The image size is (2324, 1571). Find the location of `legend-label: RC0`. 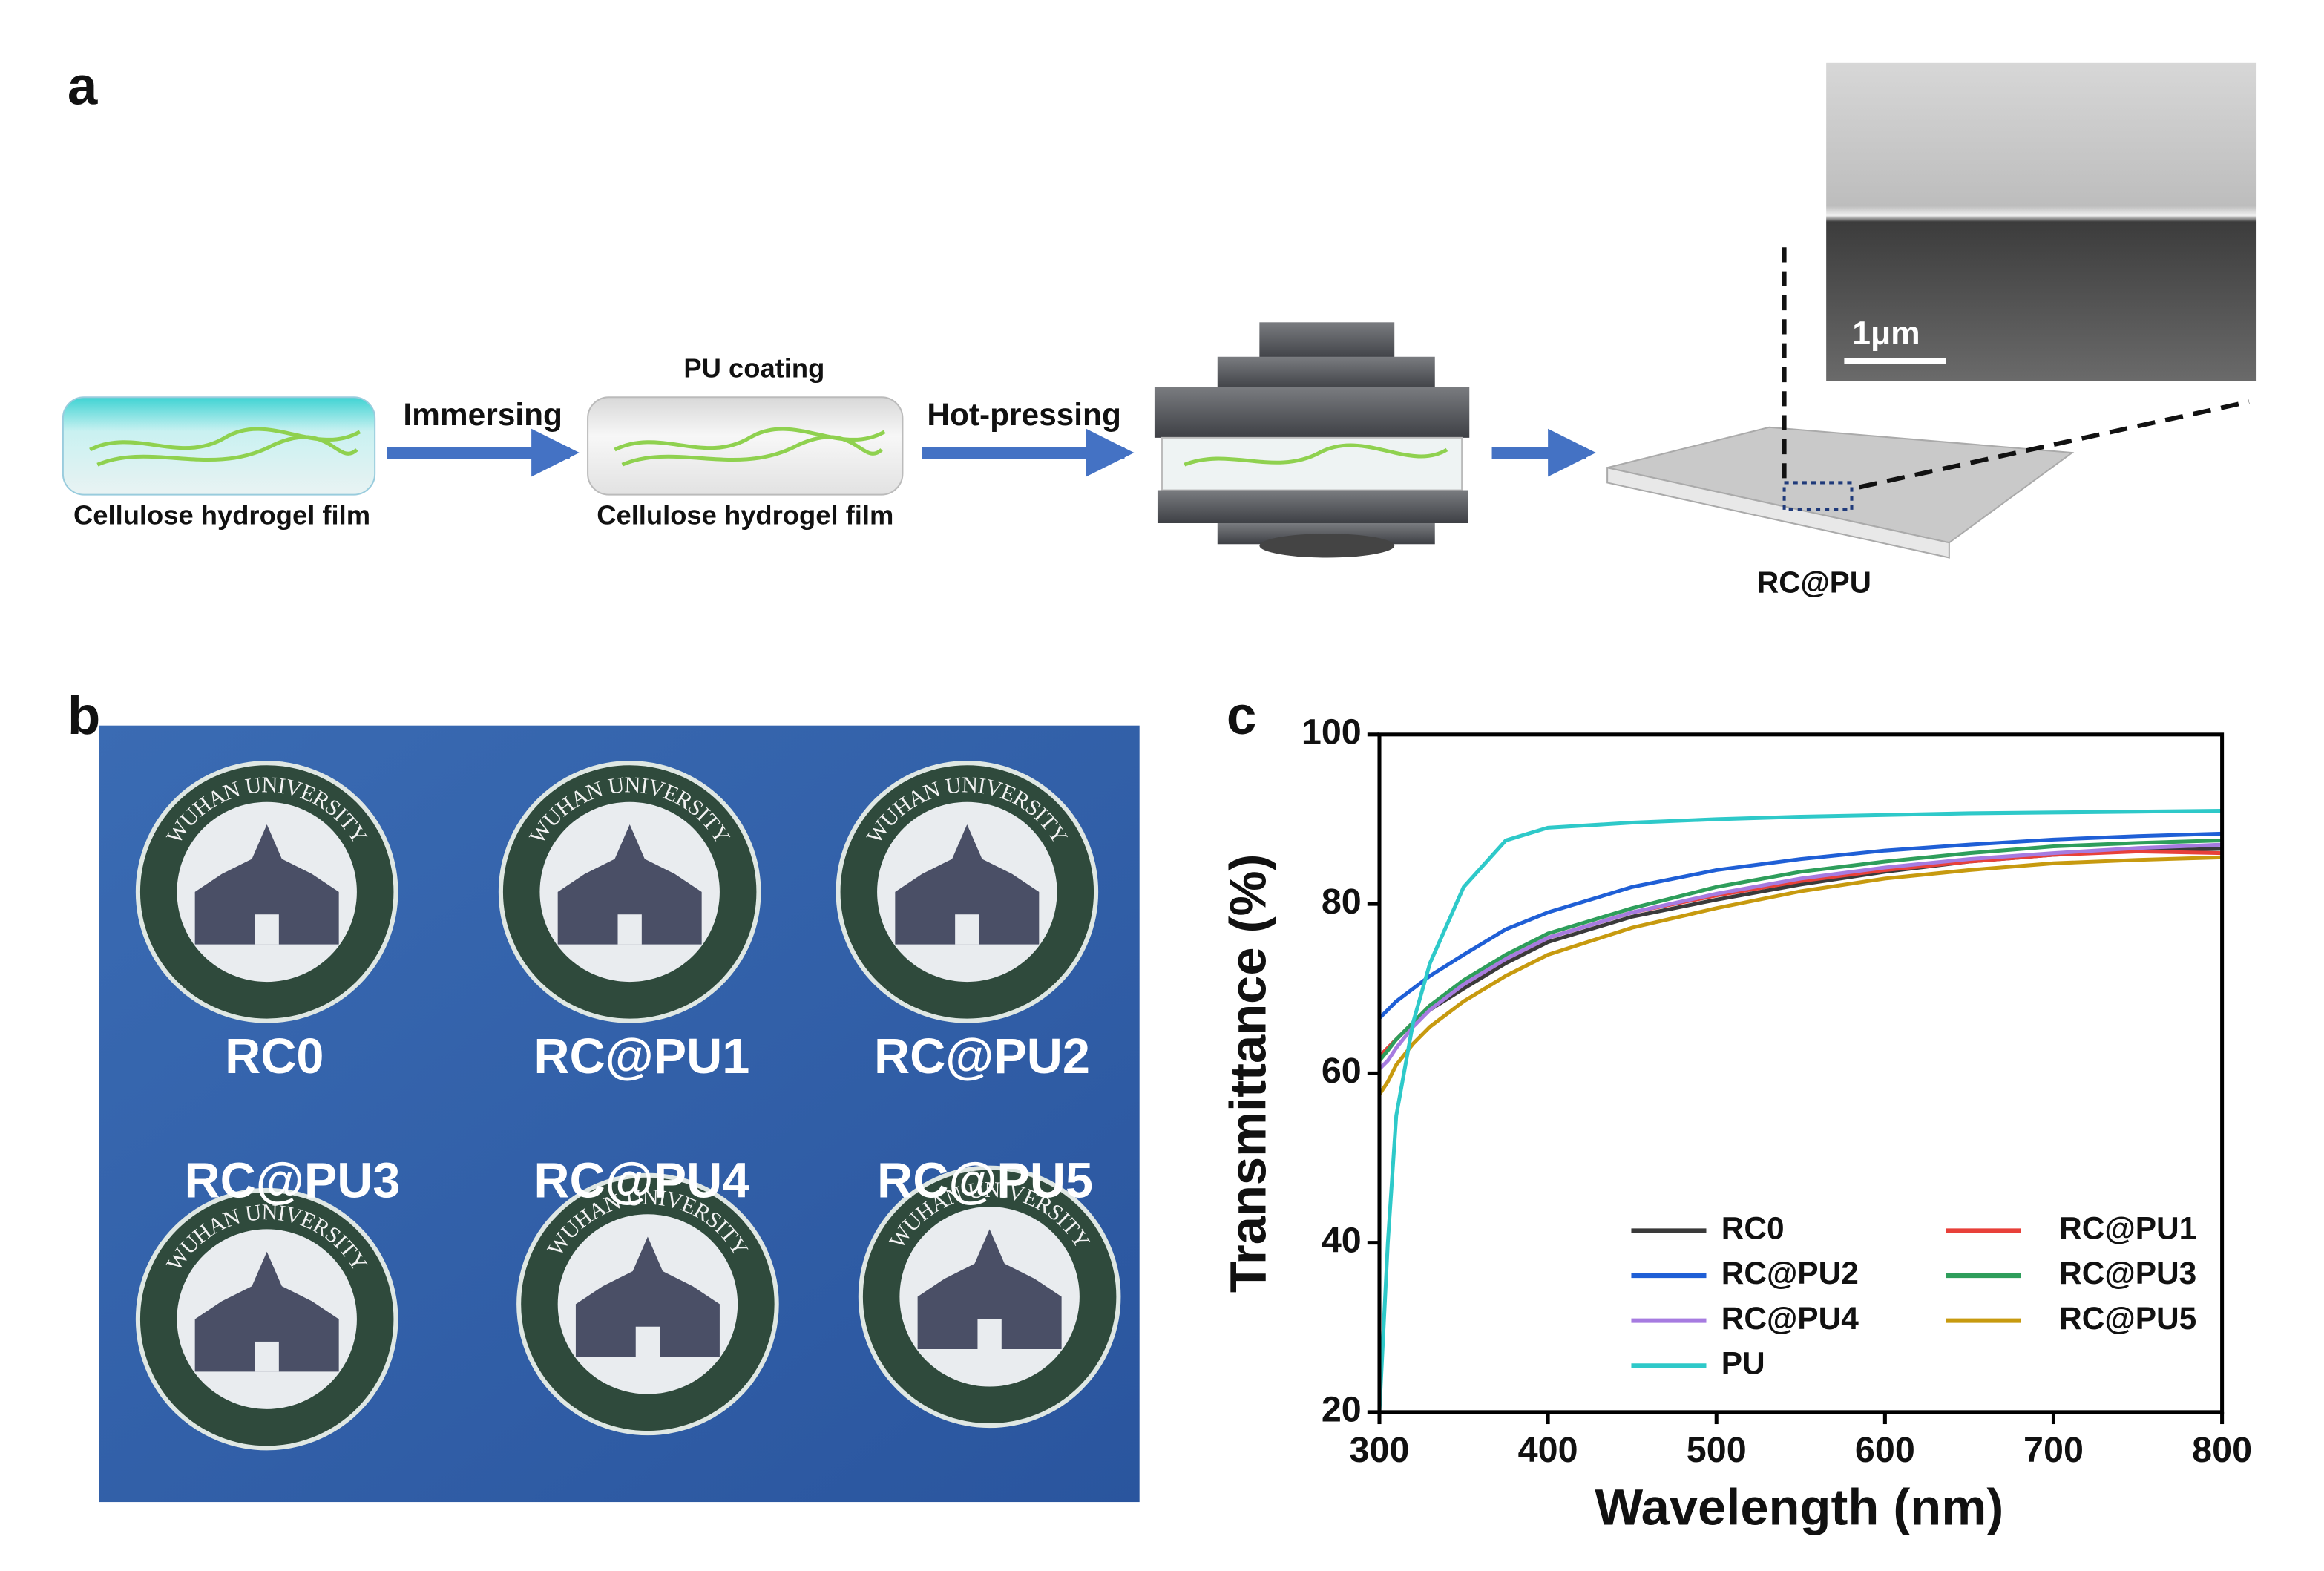

legend-label: RC0 is located at coordinates (1753, 1228).